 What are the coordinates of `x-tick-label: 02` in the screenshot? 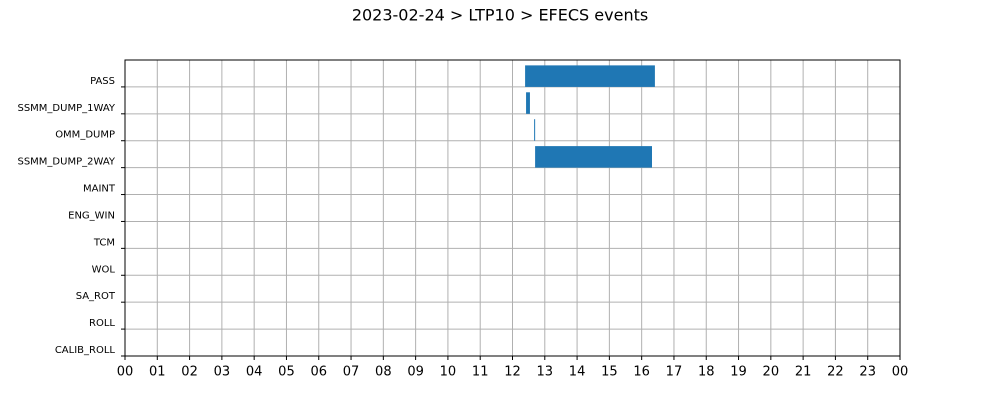 It's located at (189, 372).